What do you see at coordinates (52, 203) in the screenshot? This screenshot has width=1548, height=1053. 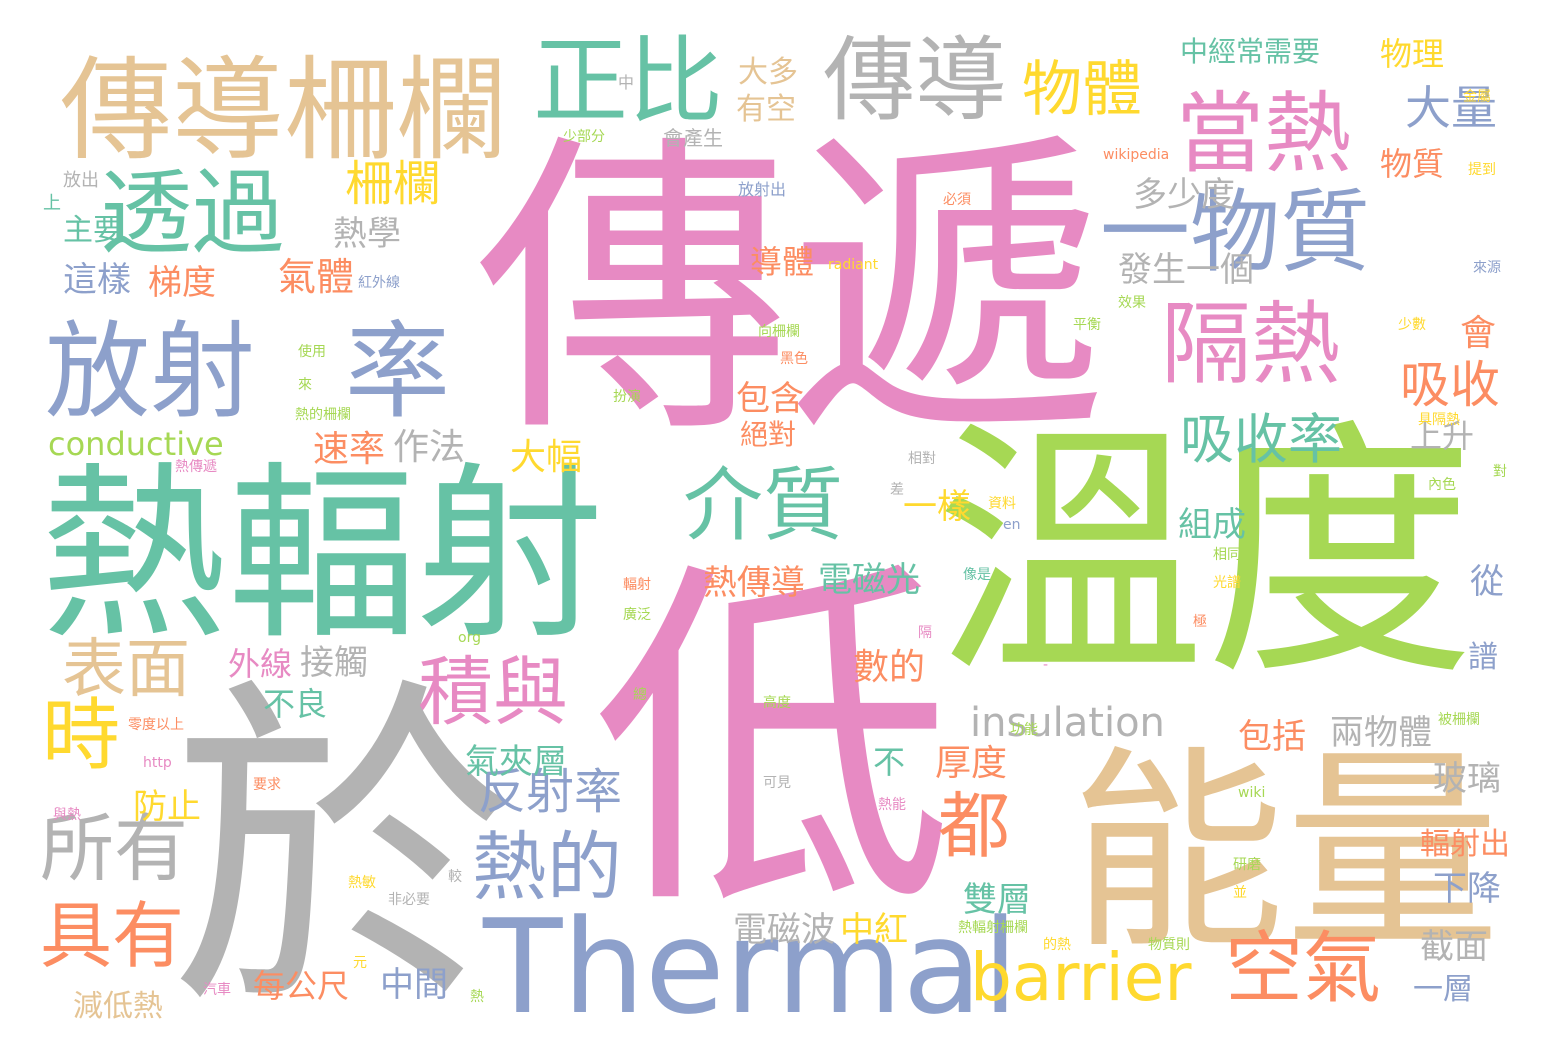 I see `cloud-word: 上` at bounding box center [52, 203].